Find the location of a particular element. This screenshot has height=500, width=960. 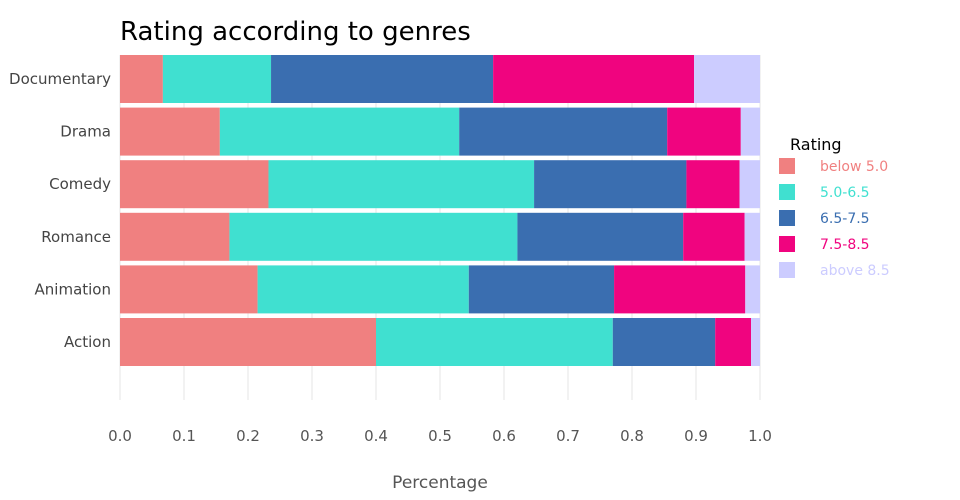

x-tick-label: 0.9 is located at coordinates (696, 436).